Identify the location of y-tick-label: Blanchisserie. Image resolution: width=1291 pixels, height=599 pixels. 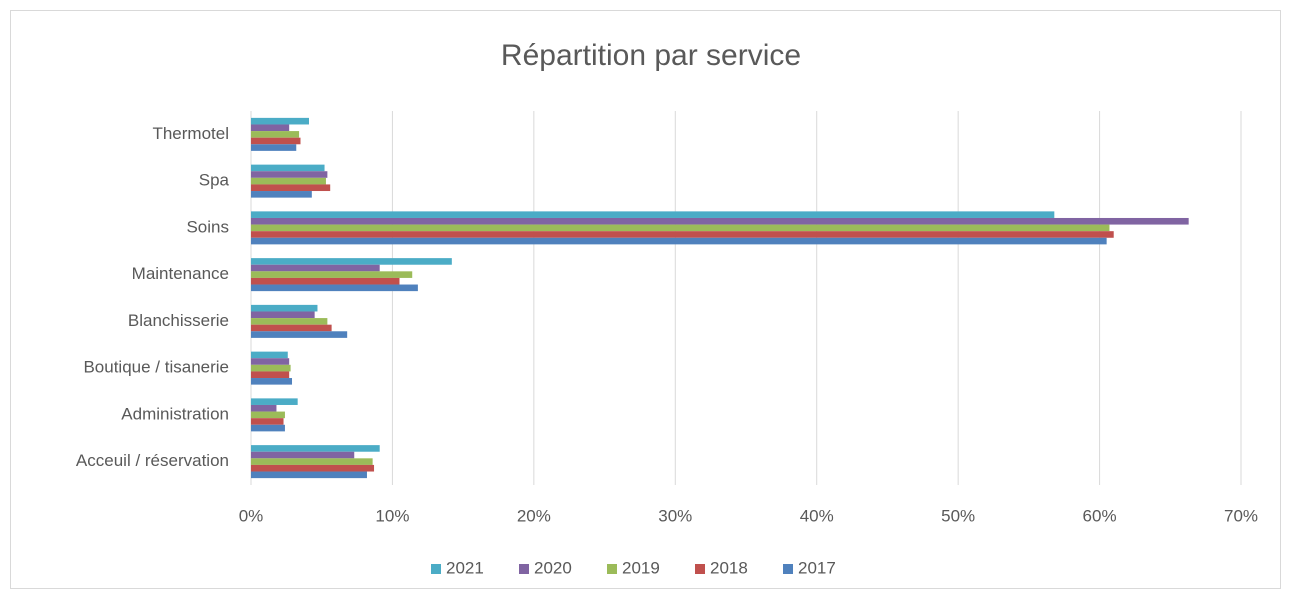
(178, 320).